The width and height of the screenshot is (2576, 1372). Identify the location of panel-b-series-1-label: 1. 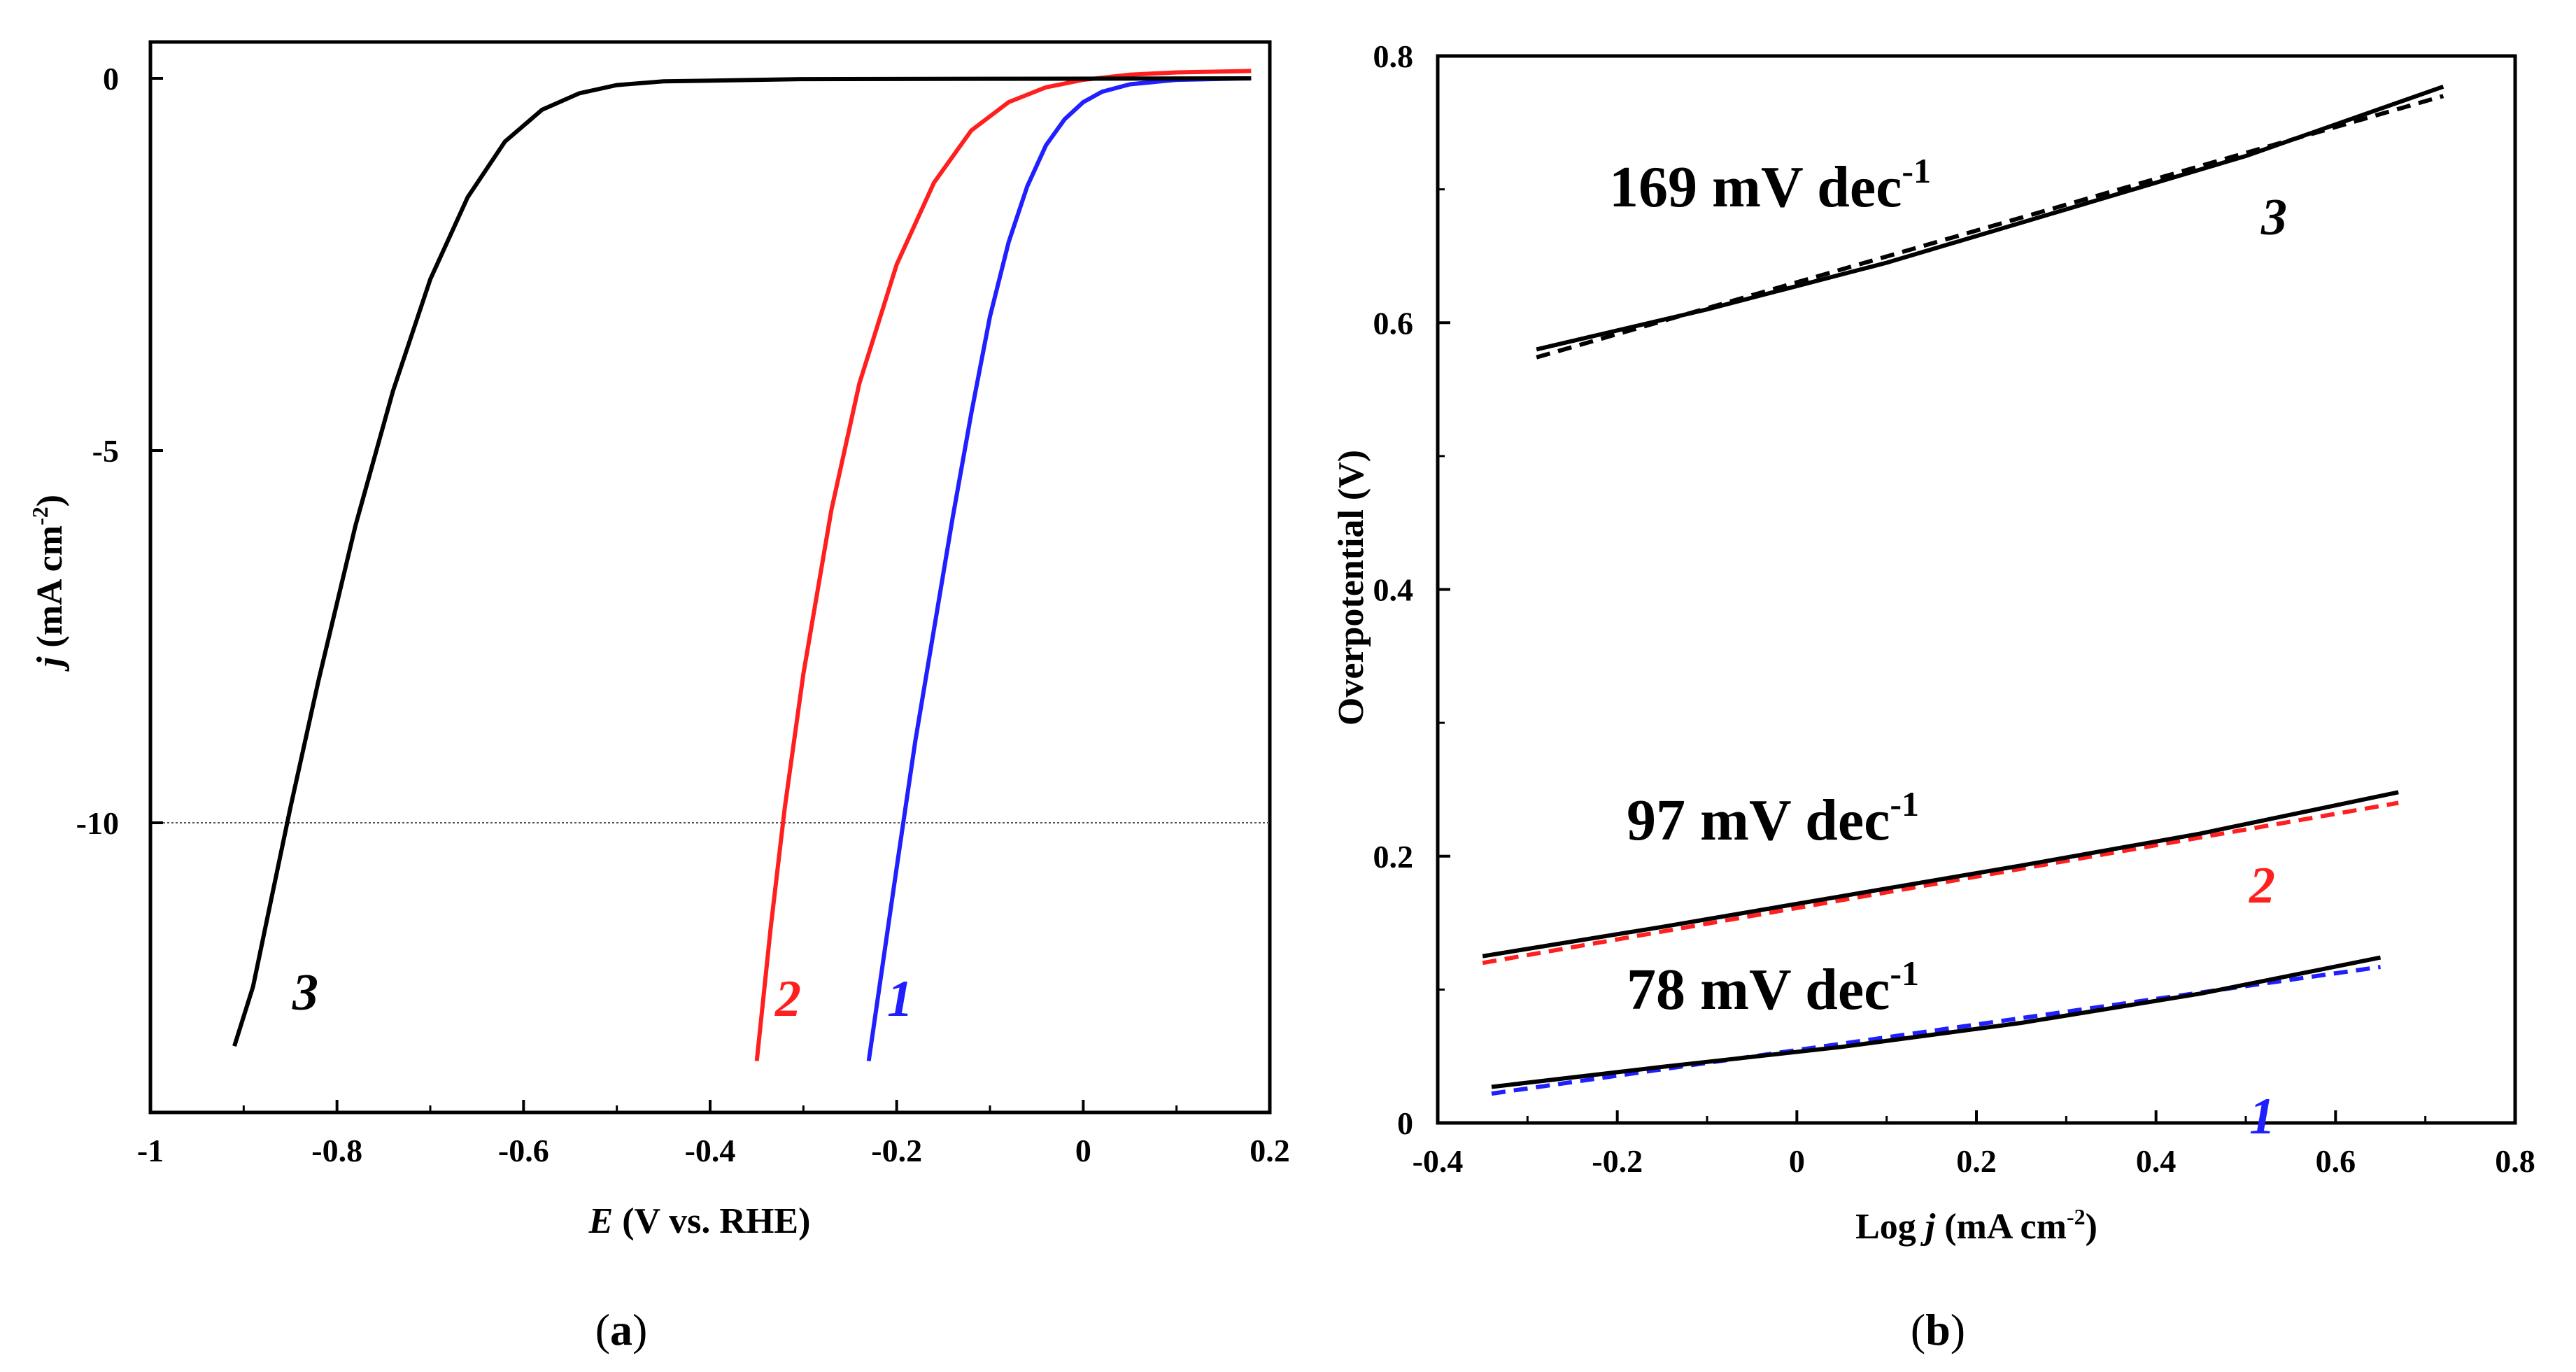
(2262, 1116).